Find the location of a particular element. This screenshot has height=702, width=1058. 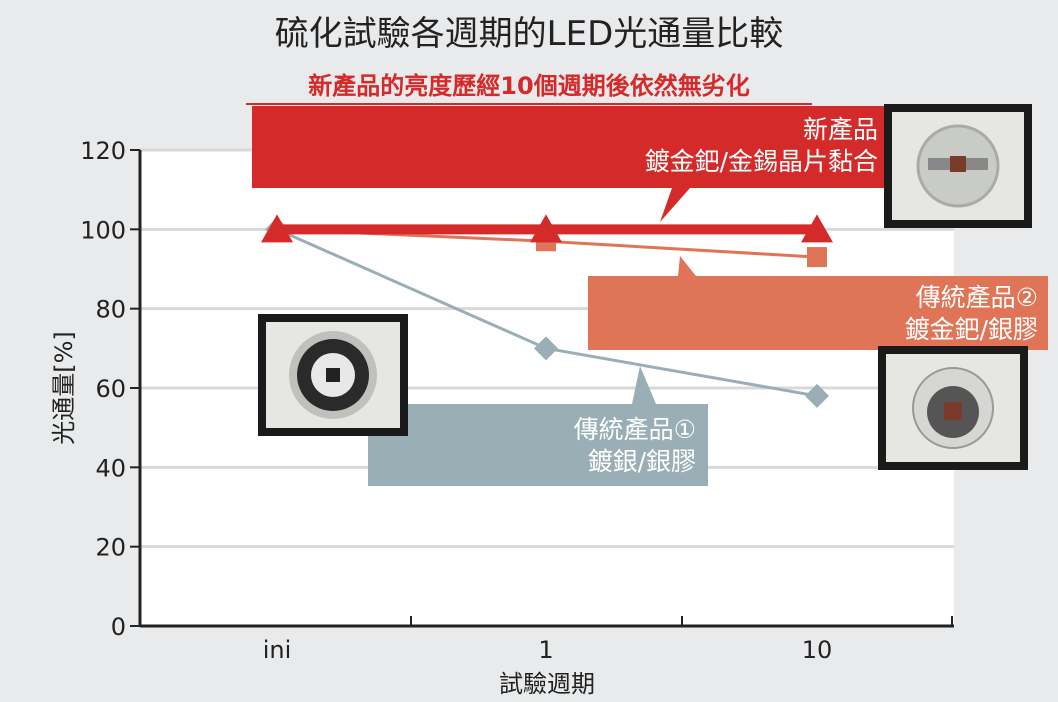

callout-pointer-t2 is located at coordinates (687, 266).